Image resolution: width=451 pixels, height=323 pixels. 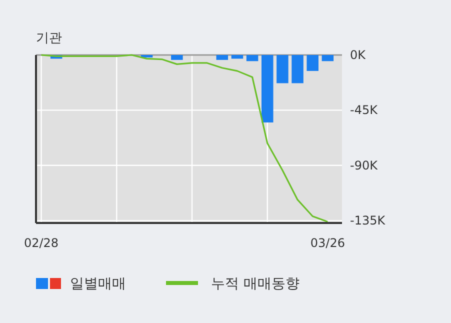 What do you see at coordinates (255, 284) in the screenshot?
I see `legend-label: 누적 매매동향` at bounding box center [255, 284].